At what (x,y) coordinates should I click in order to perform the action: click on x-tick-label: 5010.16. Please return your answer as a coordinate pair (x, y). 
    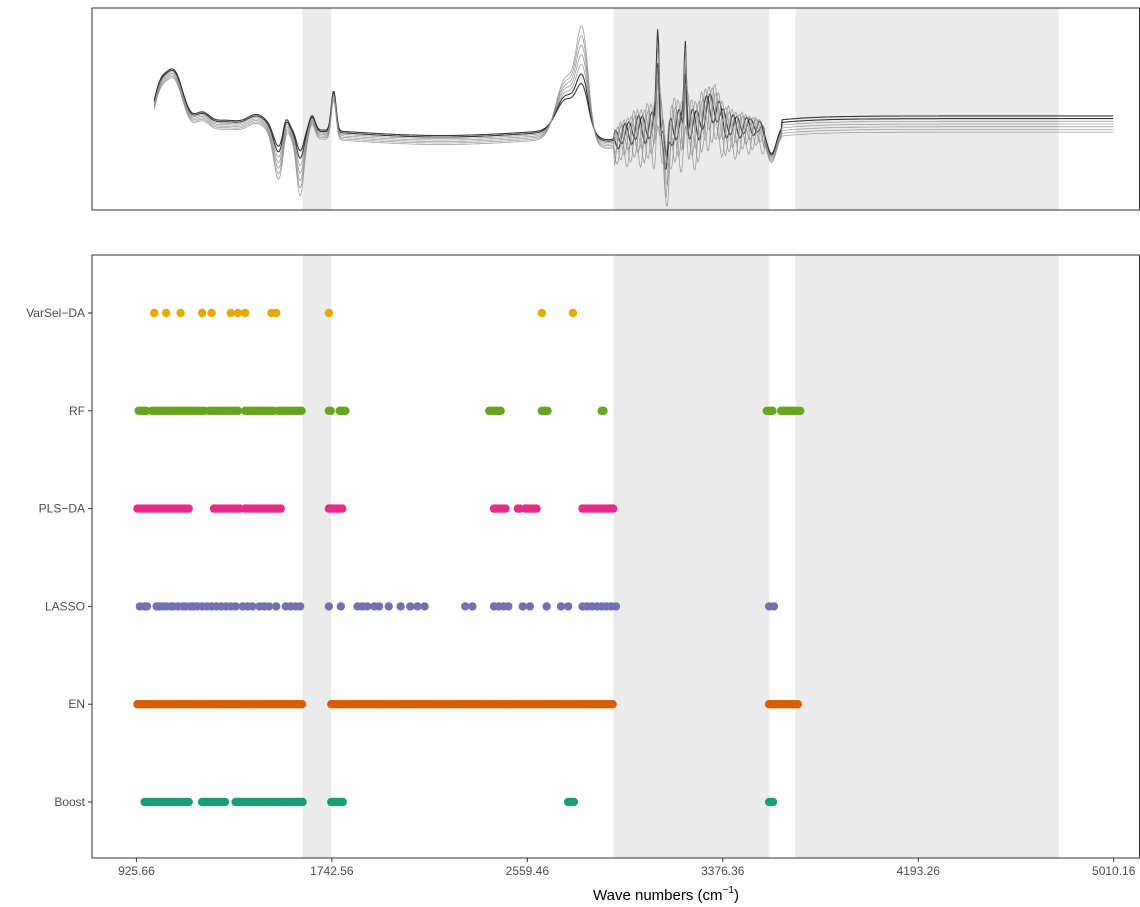
    Looking at the image, I should click on (1114, 871).